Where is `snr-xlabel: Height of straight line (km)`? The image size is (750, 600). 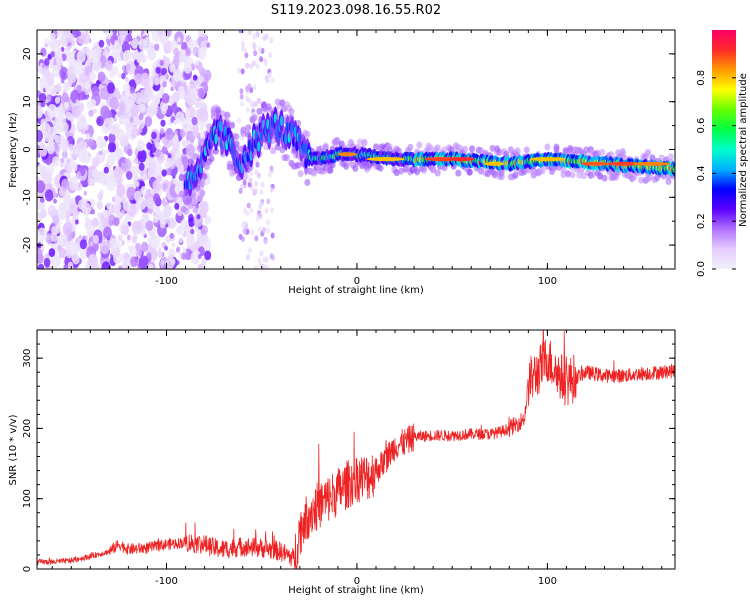 snr-xlabel: Height of straight line (km) is located at coordinates (356, 590).